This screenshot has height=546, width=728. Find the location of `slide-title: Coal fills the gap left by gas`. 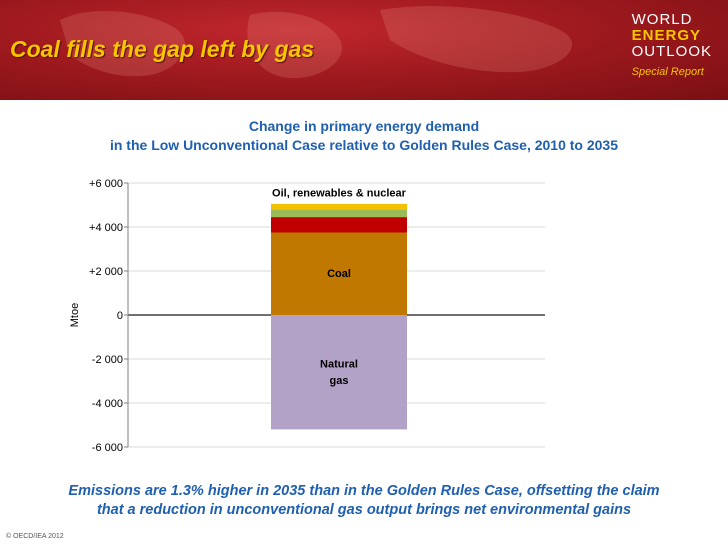

slide-title: Coal fills the gap left by gas is located at coordinates (162, 49).